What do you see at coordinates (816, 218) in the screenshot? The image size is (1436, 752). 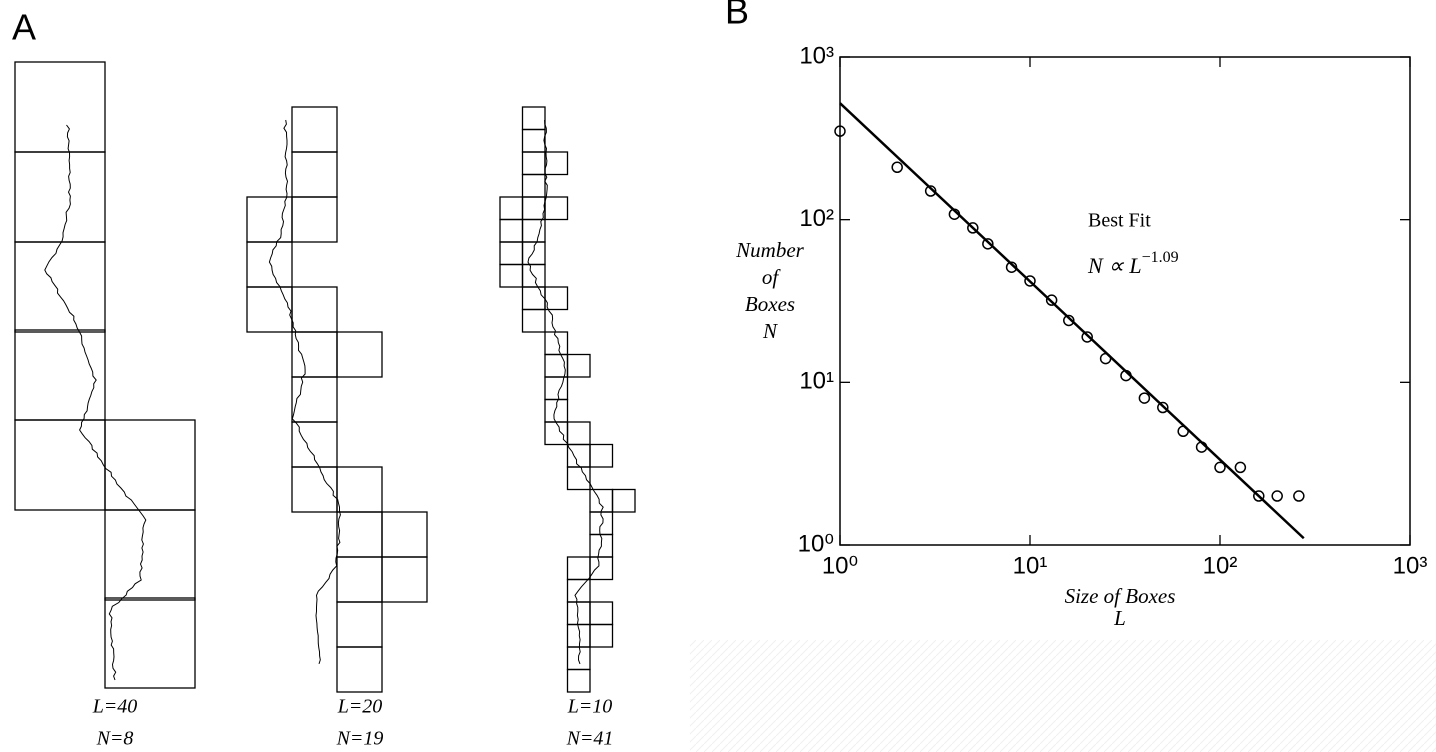 I see `y-tick-label: 10²` at bounding box center [816, 218].